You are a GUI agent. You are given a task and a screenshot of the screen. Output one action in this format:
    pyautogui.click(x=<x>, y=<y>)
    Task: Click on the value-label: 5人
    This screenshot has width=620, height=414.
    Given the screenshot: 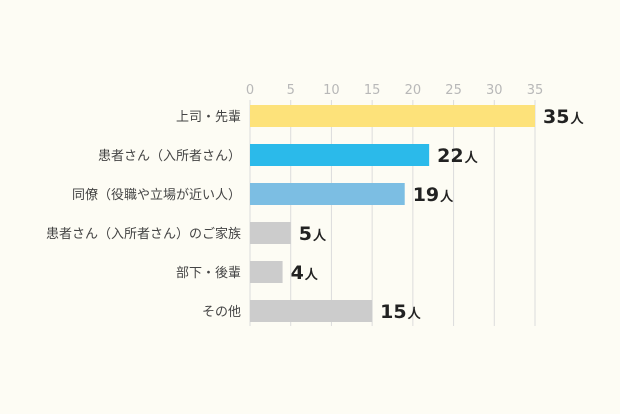 What is the action you would take?
    pyautogui.click(x=313, y=234)
    